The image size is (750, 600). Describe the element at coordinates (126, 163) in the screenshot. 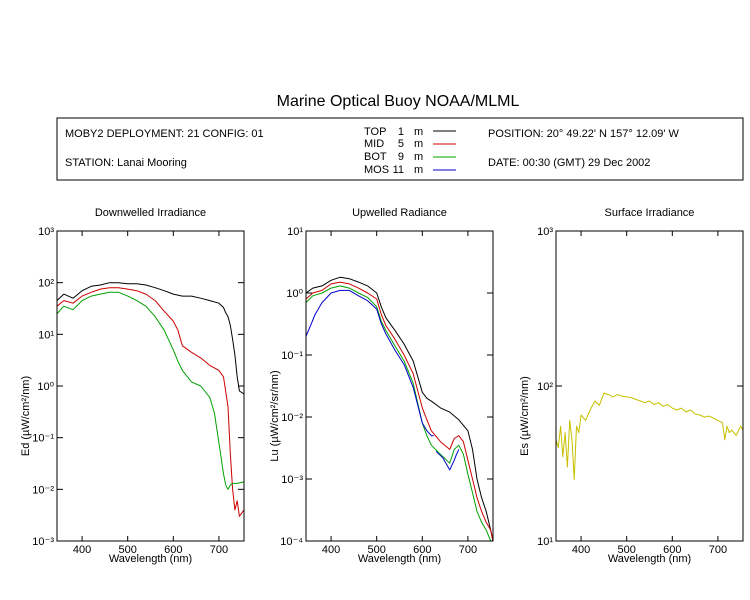

I see `station-text: STATION: Lanai Mooring` at that location.